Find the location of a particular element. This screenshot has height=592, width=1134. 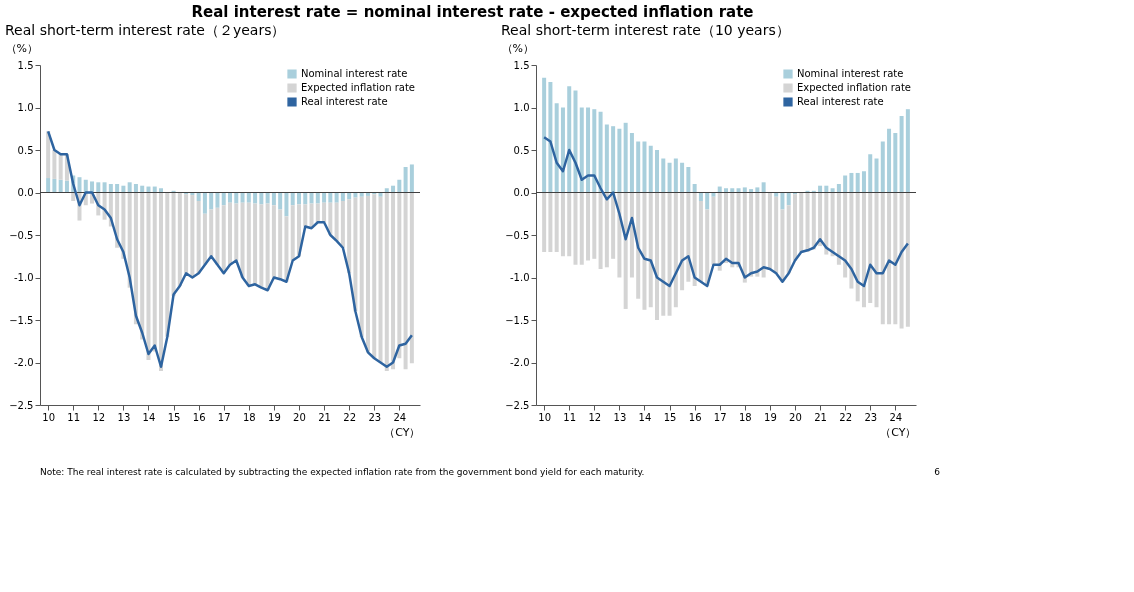

text: Real interest rate = nominal interest rate - expected inflation rate is located at coordinates (472, 12).